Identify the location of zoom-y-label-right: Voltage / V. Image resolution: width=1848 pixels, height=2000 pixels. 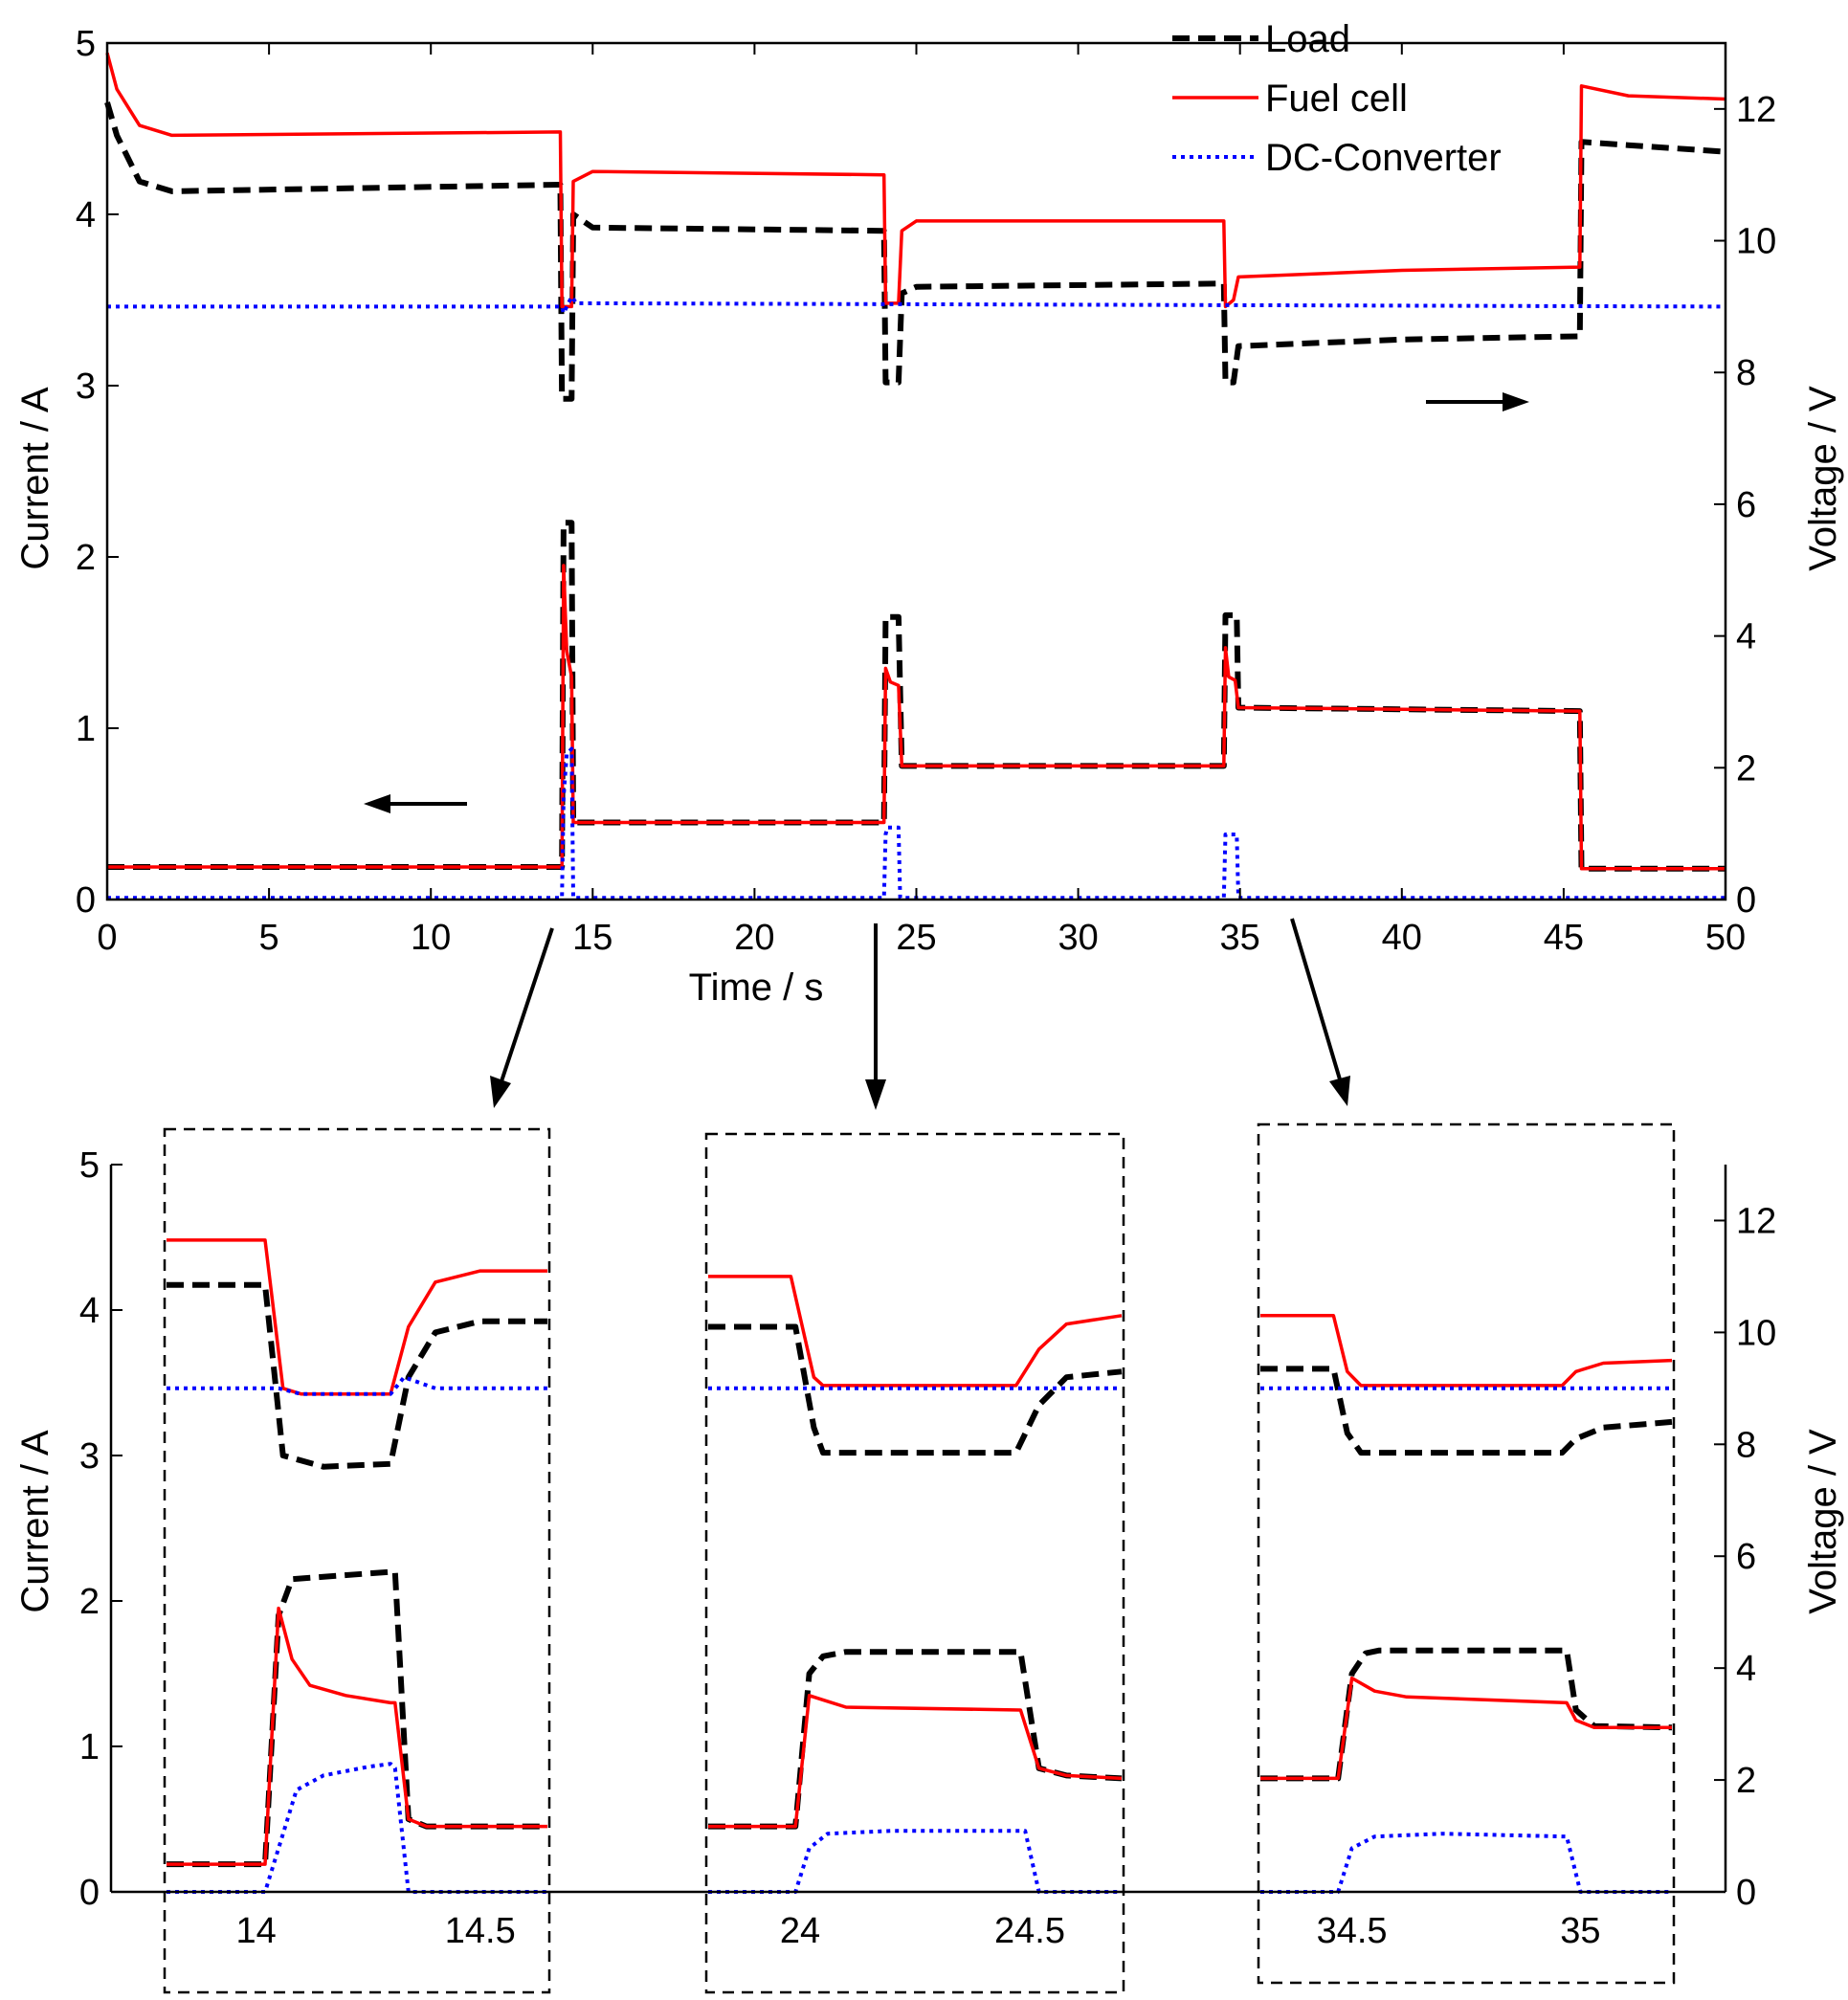
(1823, 1521).